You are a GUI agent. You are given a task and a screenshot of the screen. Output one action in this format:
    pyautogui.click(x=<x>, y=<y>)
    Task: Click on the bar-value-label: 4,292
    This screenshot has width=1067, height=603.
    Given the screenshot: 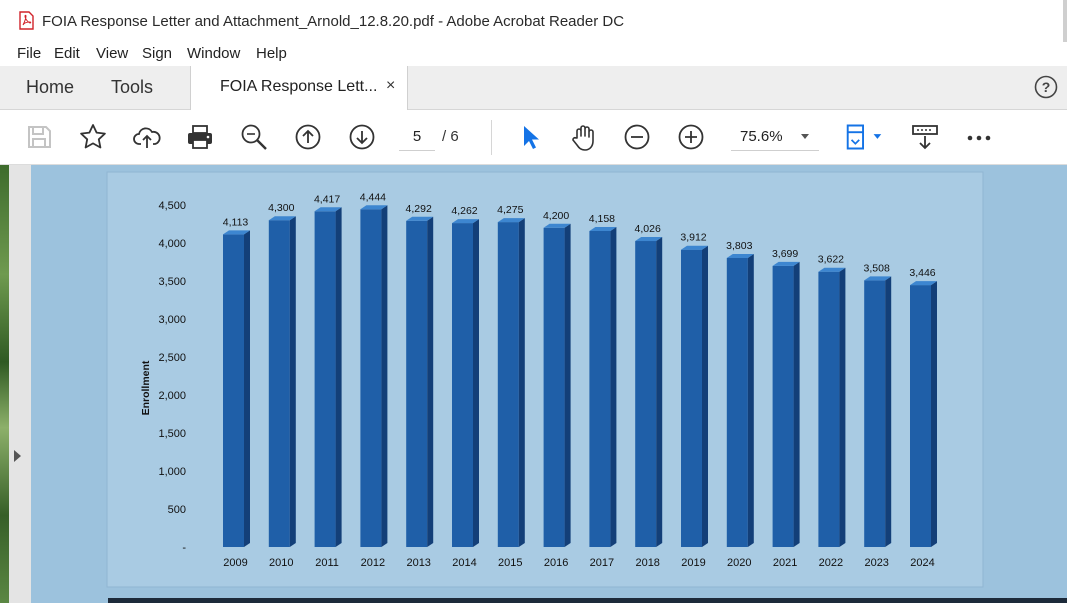 What is the action you would take?
    pyautogui.click(x=419, y=209)
    